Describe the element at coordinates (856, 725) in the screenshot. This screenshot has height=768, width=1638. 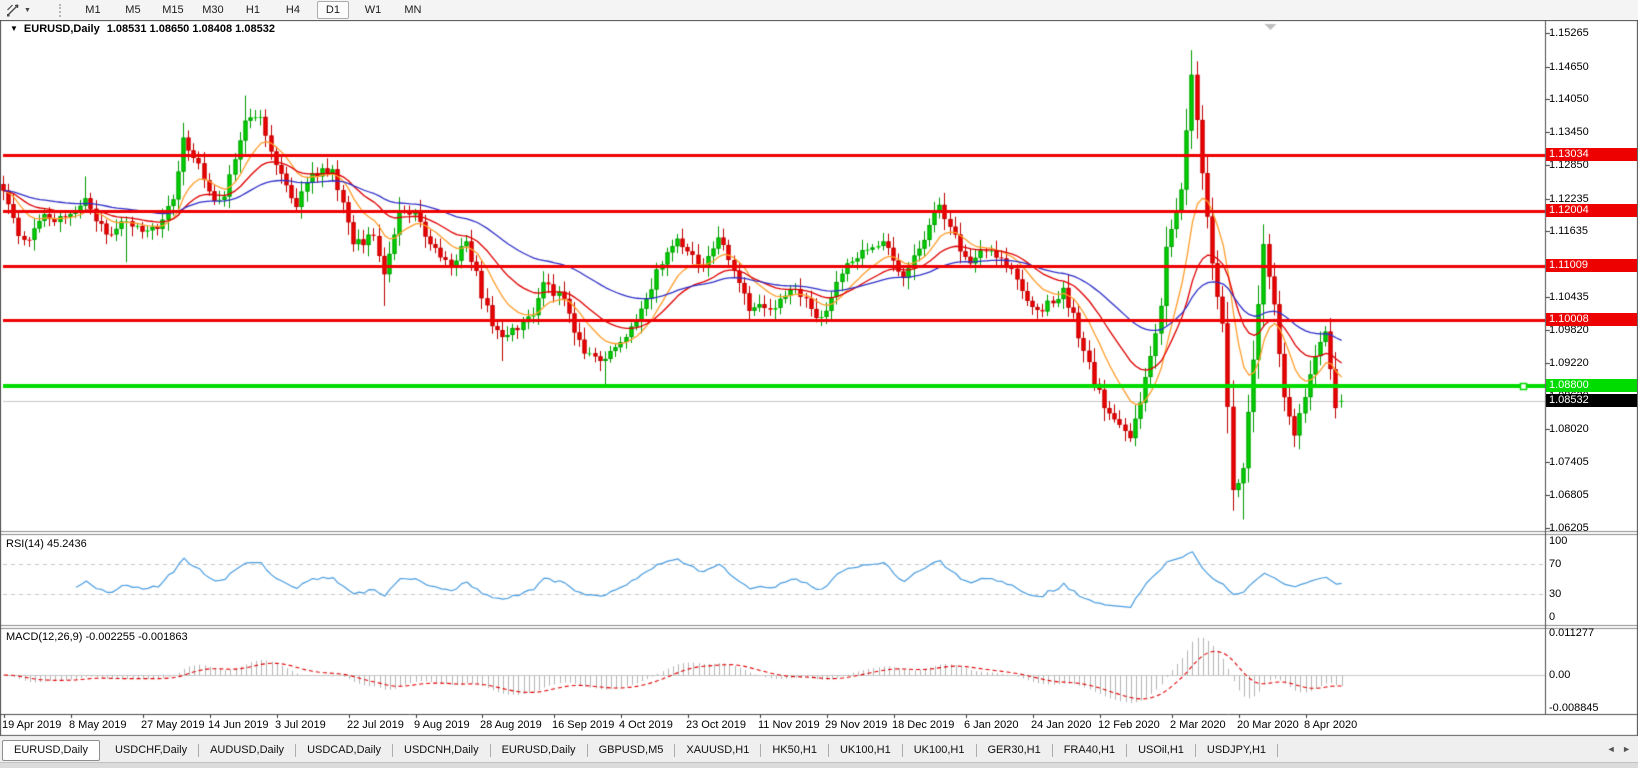
I see `date-axis-label: 29 Nov 2019` at that location.